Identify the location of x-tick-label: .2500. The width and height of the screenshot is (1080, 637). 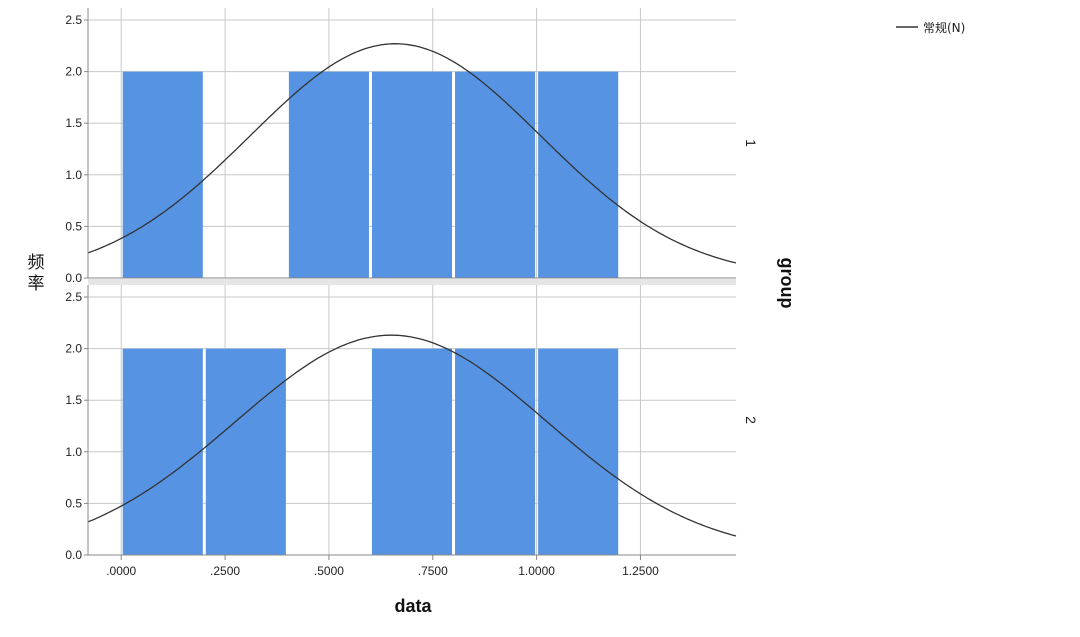
(225, 571).